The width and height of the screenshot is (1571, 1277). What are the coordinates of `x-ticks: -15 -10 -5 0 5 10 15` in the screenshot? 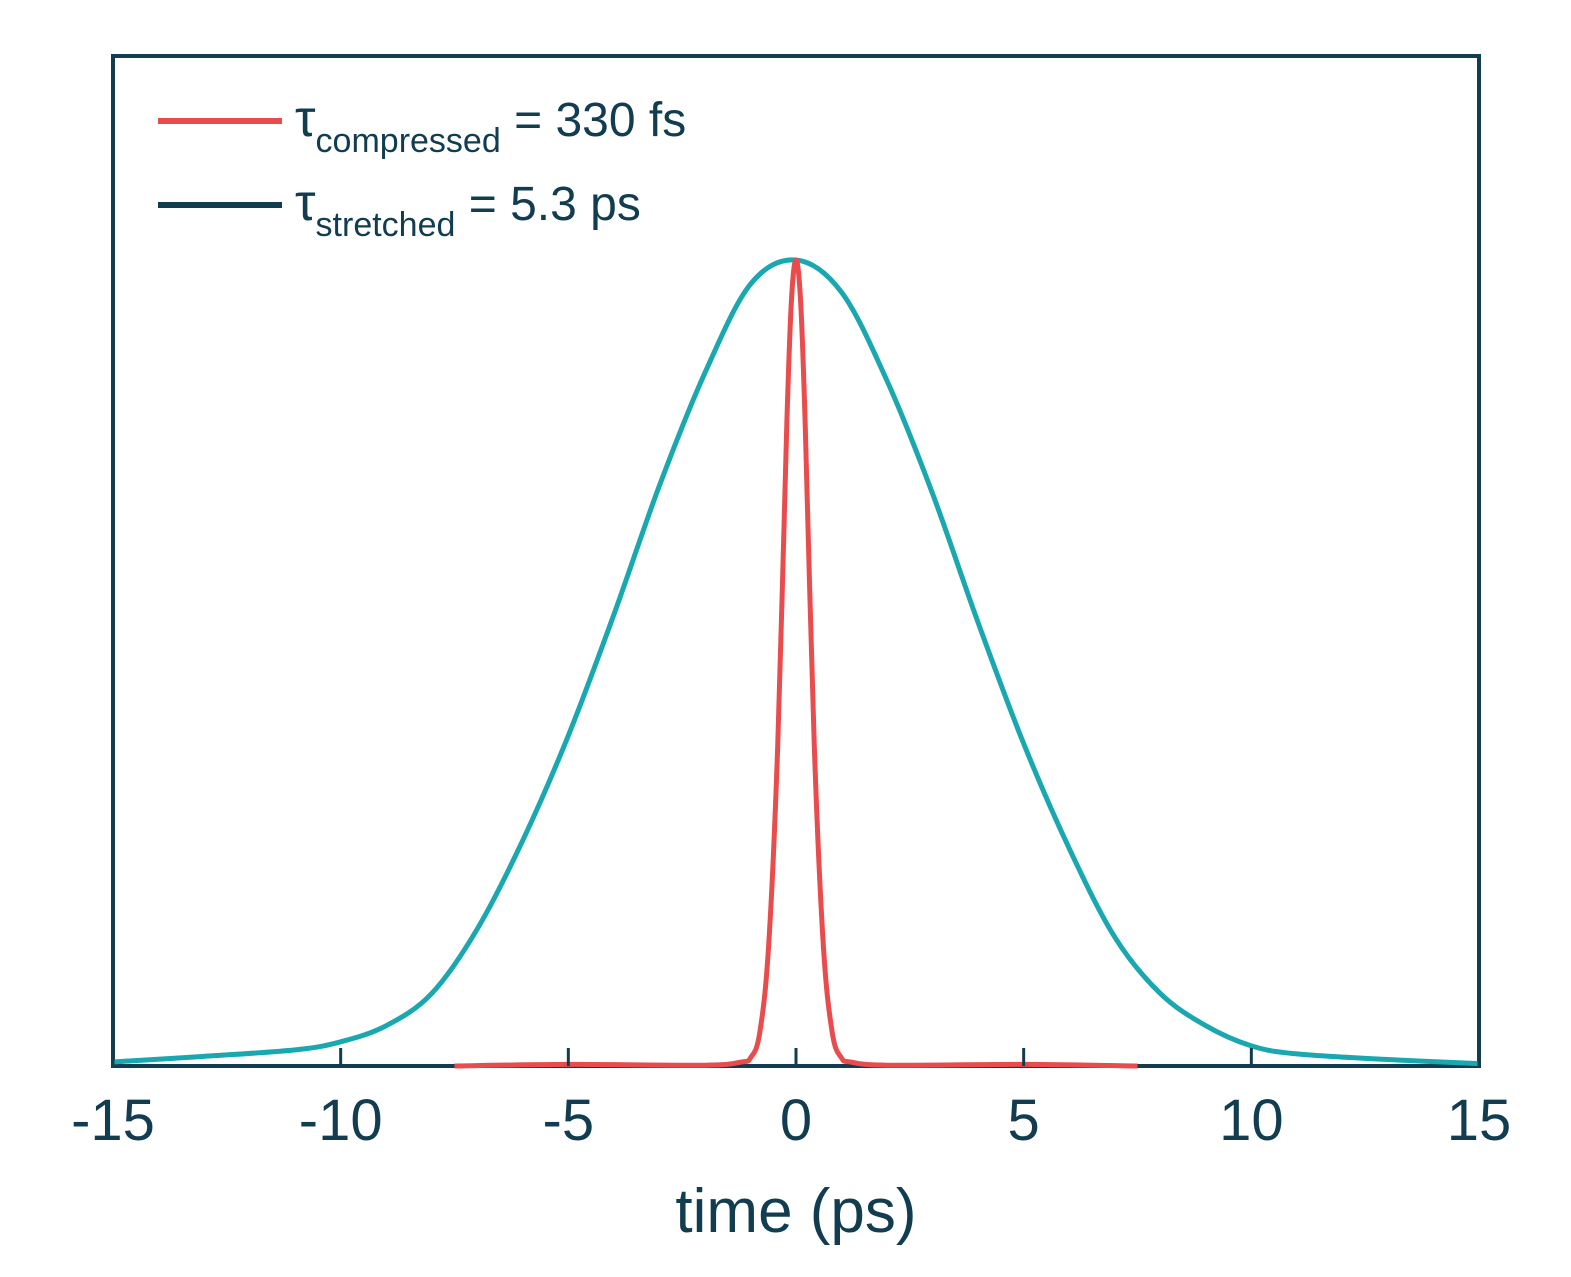 It's located at (791, 1100).